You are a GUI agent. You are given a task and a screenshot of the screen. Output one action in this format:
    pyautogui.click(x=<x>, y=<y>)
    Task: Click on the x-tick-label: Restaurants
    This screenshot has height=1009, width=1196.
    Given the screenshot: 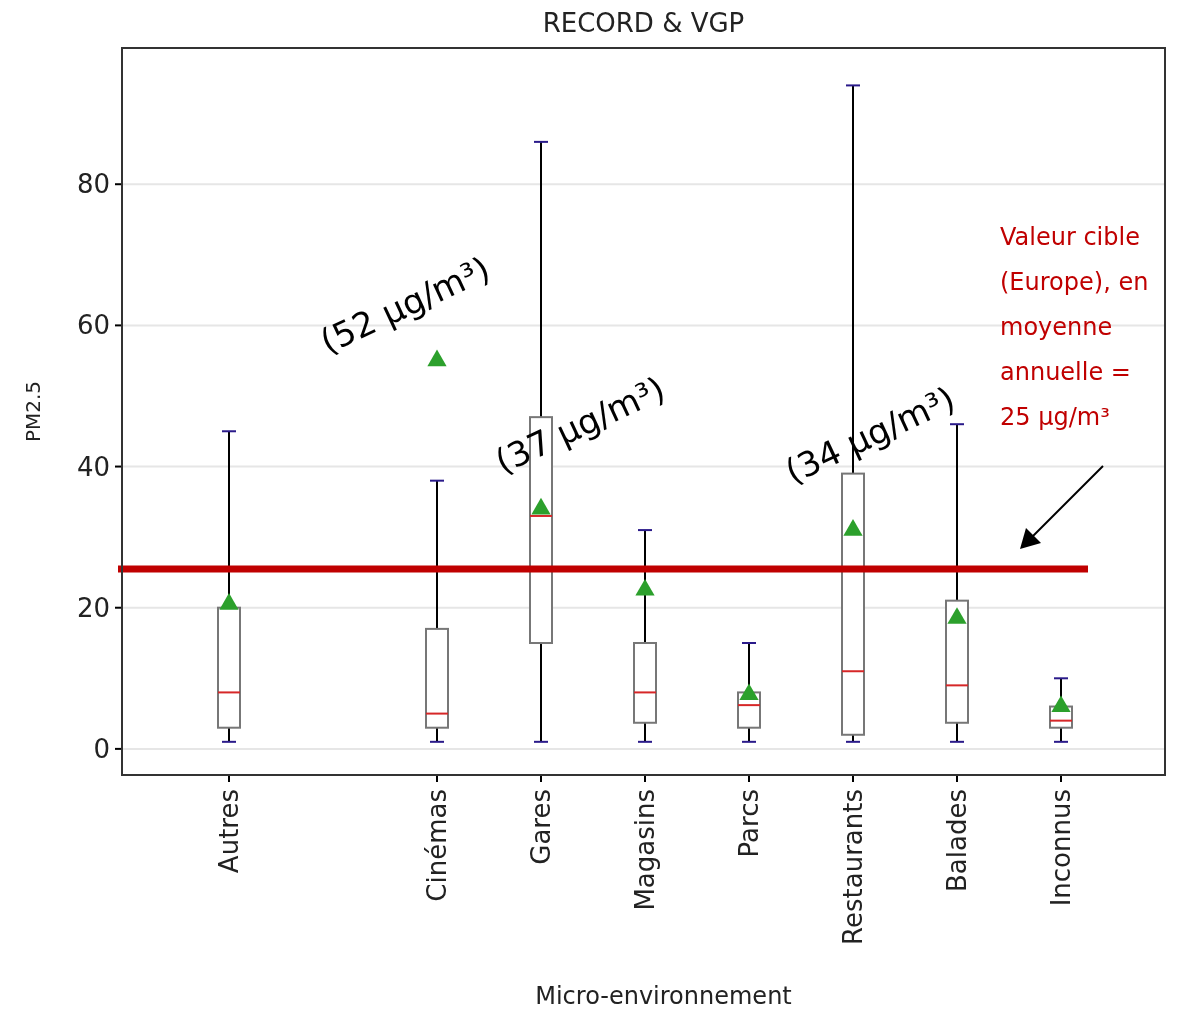 What is the action you would take?
    pyautogui.click(x=853, y=867)
    